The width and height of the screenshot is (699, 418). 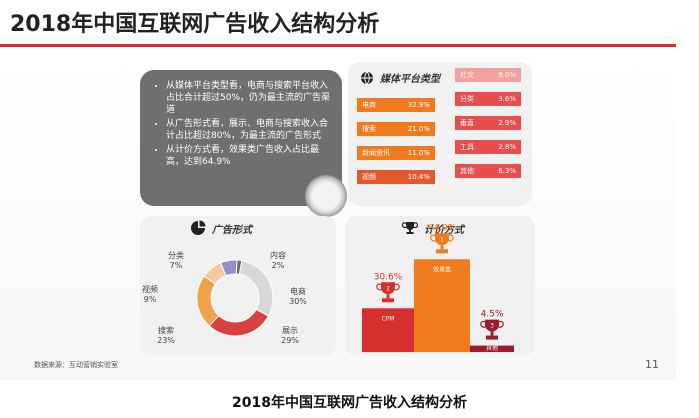 What do you see at coordinates (507, 75) in the screenshot?
I see `platform-value: 9.0%` at bounding box center [507, 75].